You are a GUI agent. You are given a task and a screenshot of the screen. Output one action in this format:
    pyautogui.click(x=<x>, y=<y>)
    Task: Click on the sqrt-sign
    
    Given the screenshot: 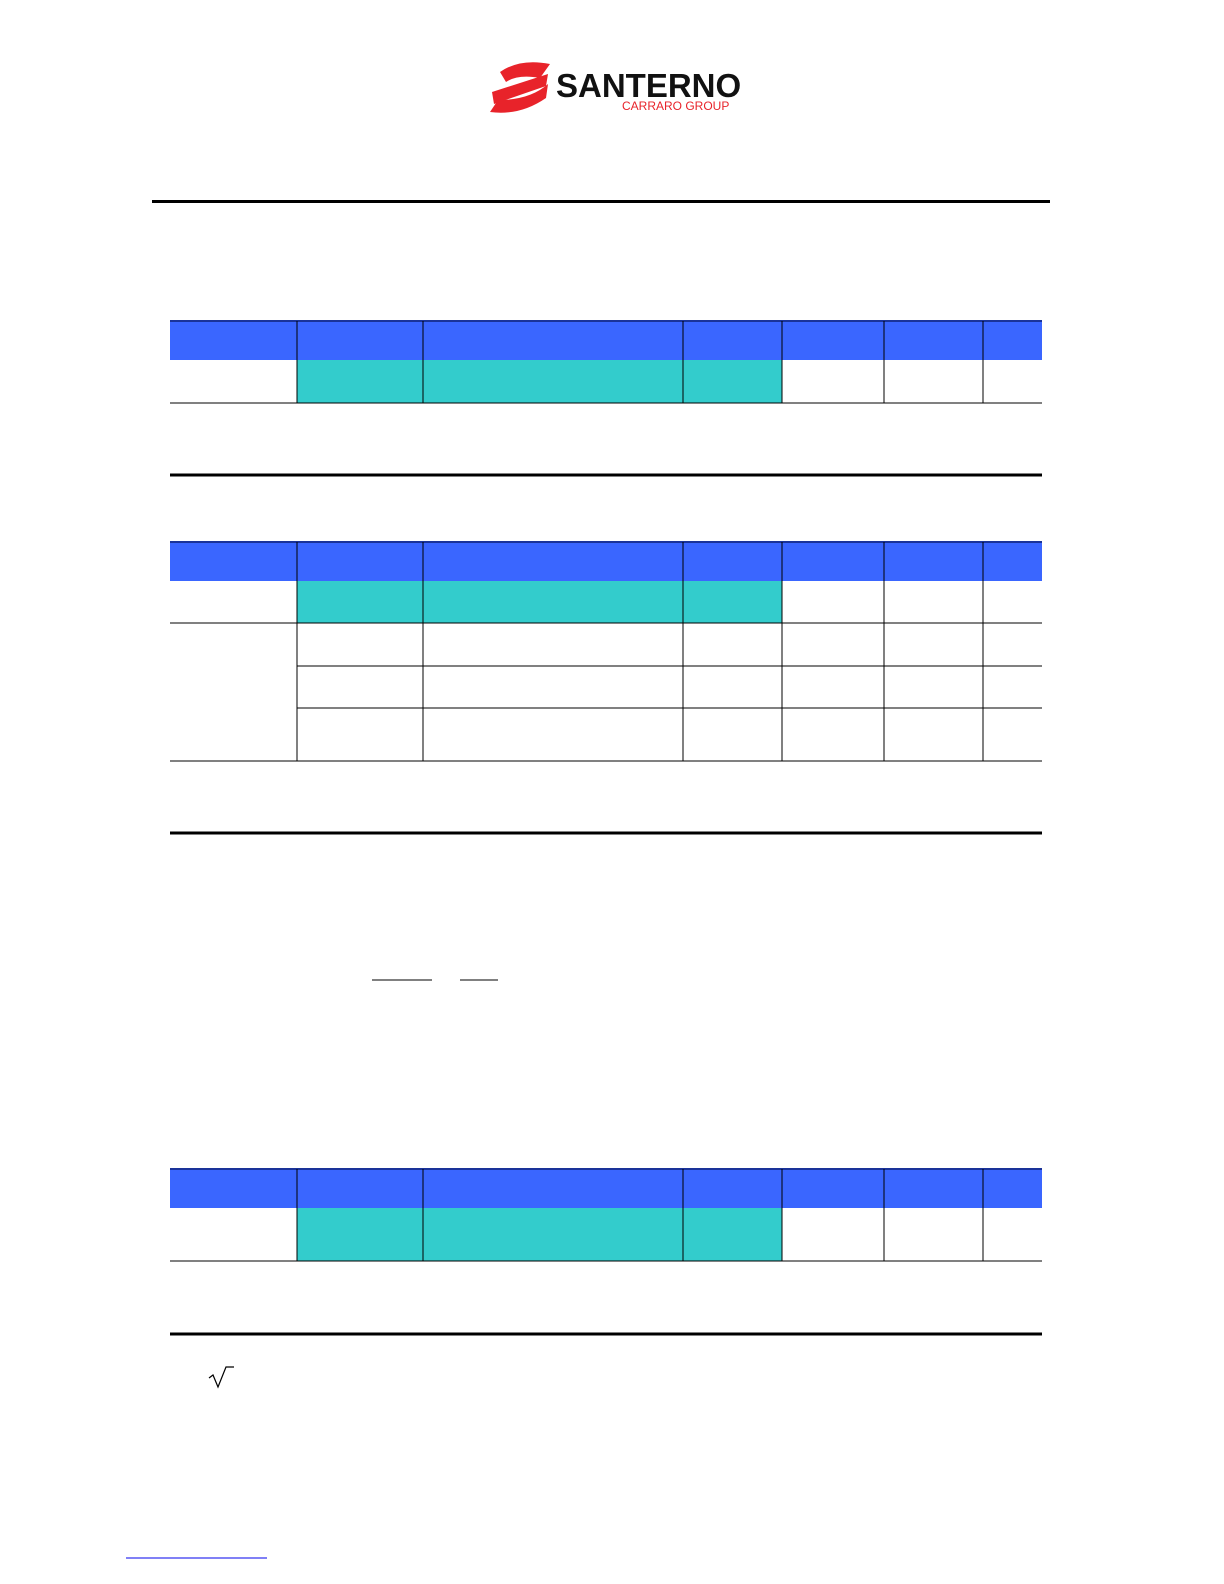 What is the action you would take?
    pyautogui.click(x=221, y=1377)
    